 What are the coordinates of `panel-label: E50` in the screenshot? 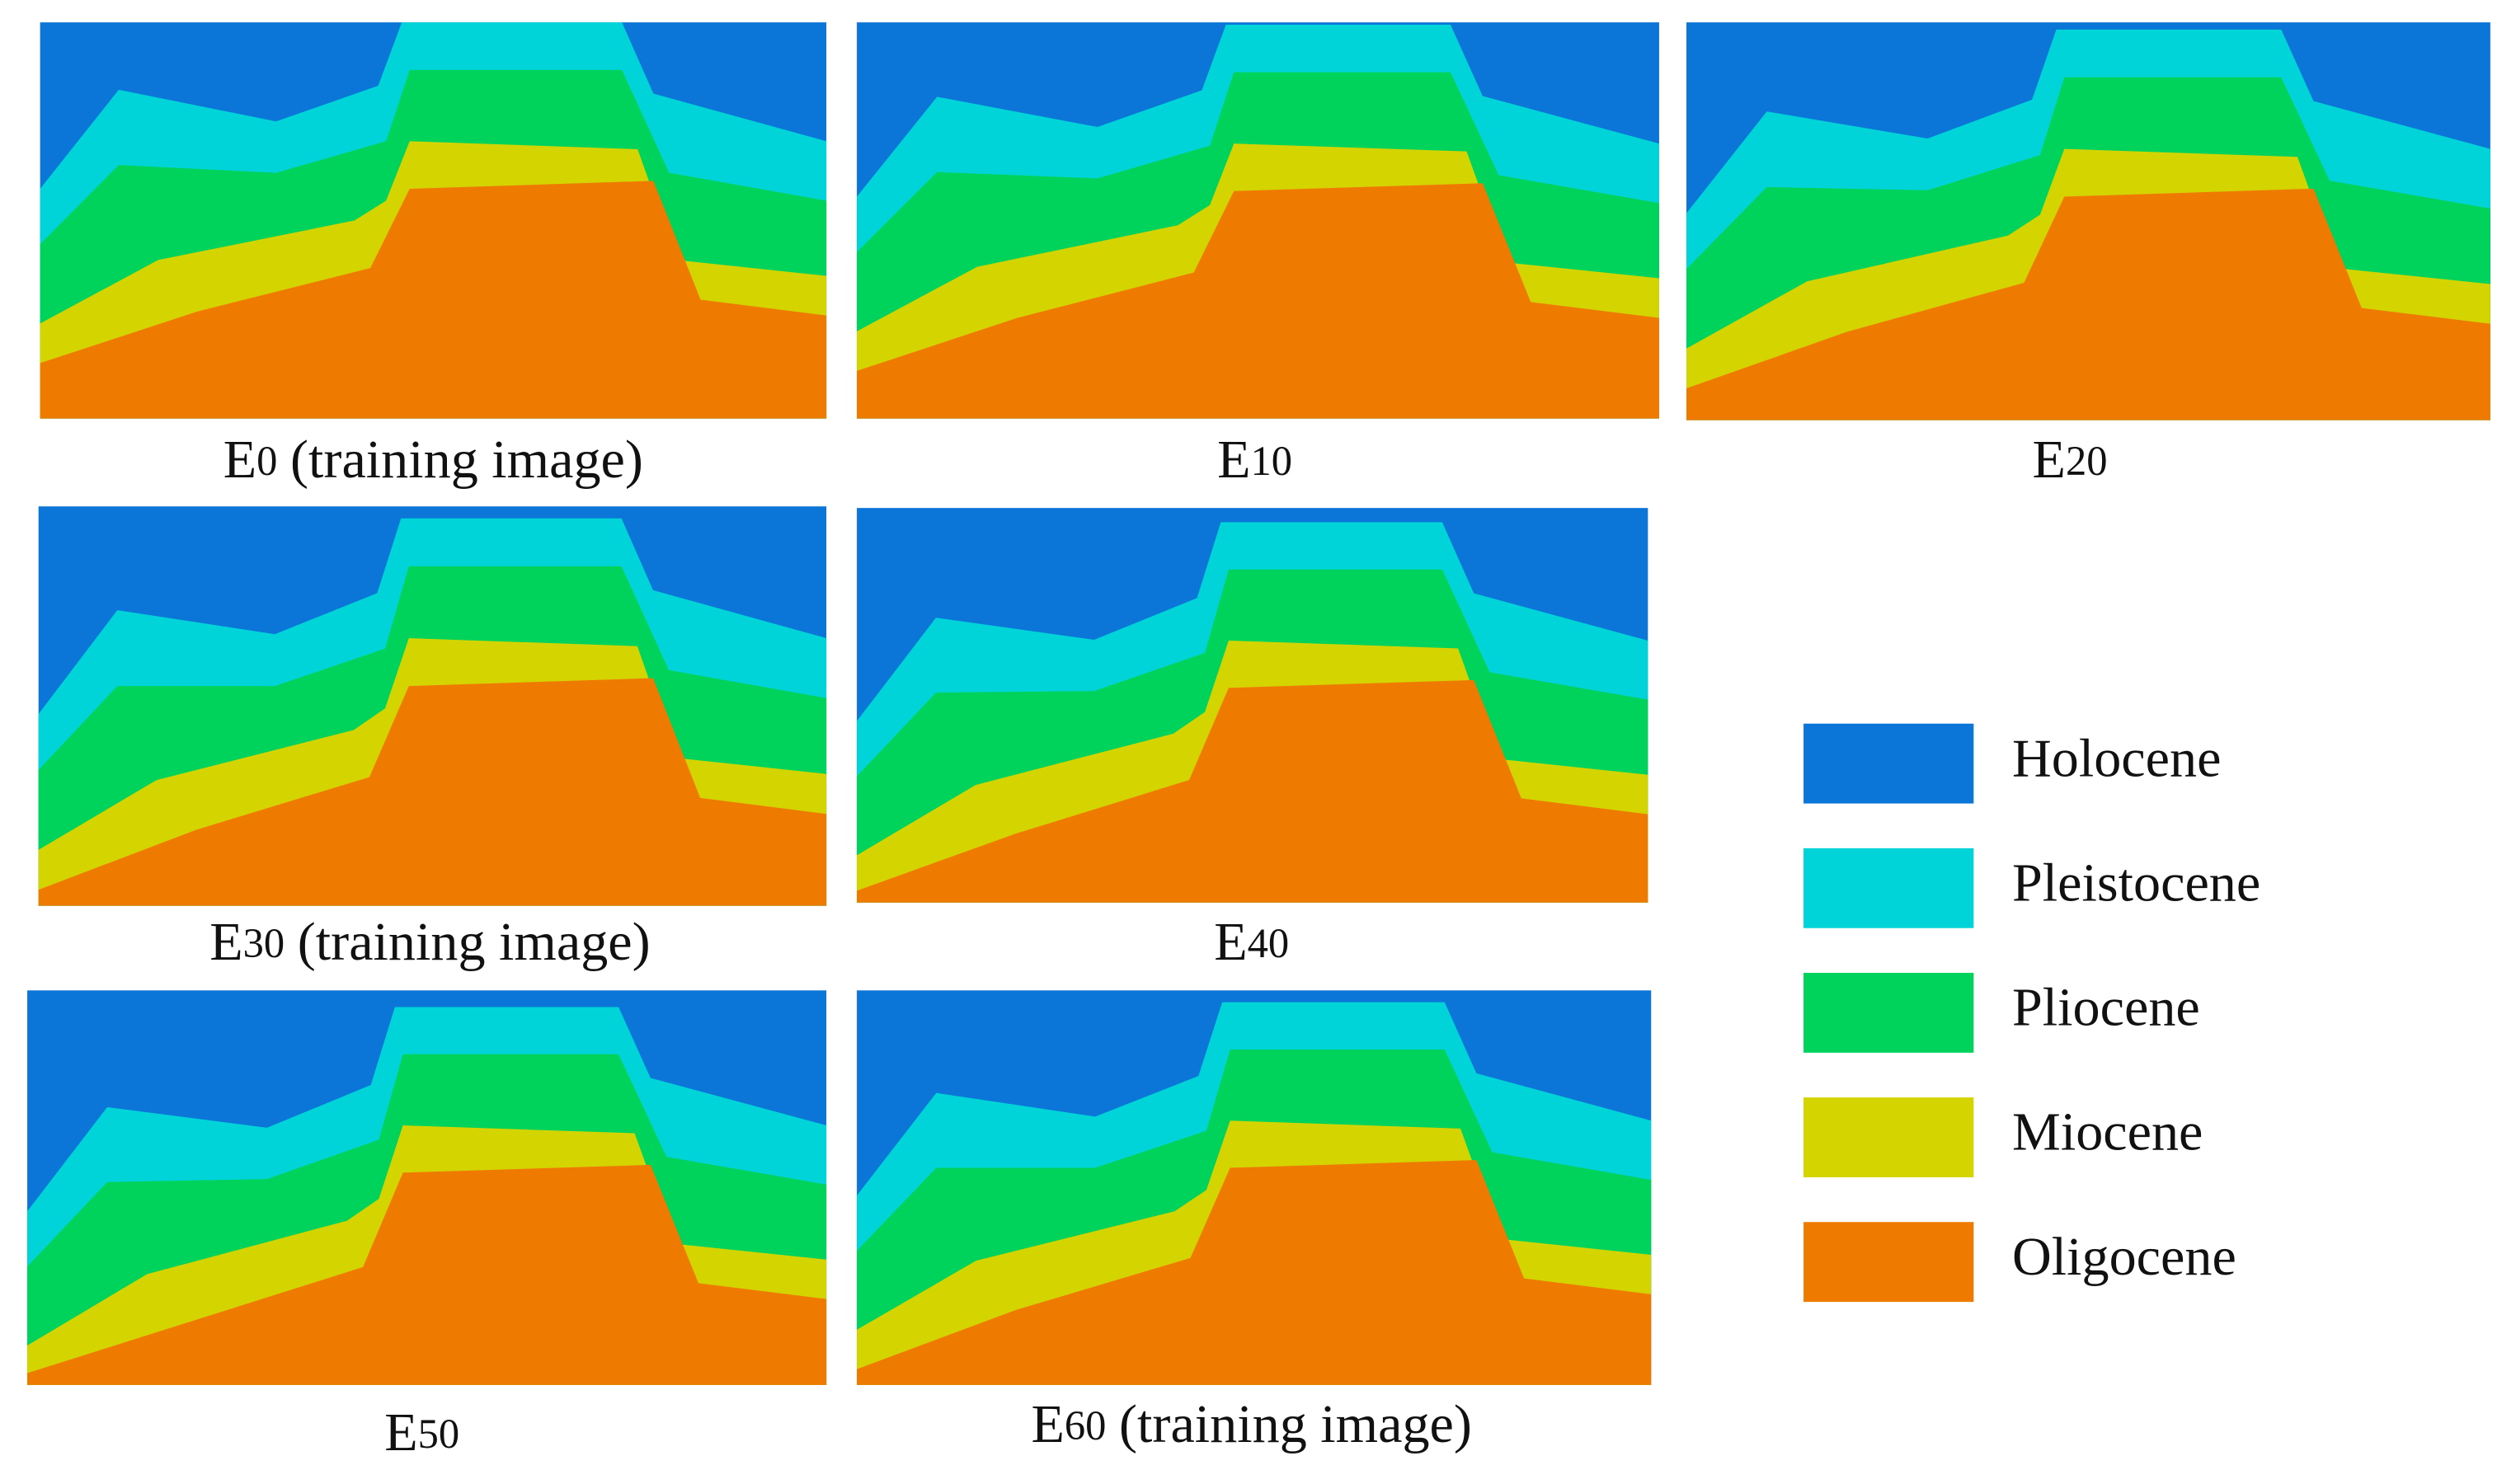 It's located at (421, 1432).